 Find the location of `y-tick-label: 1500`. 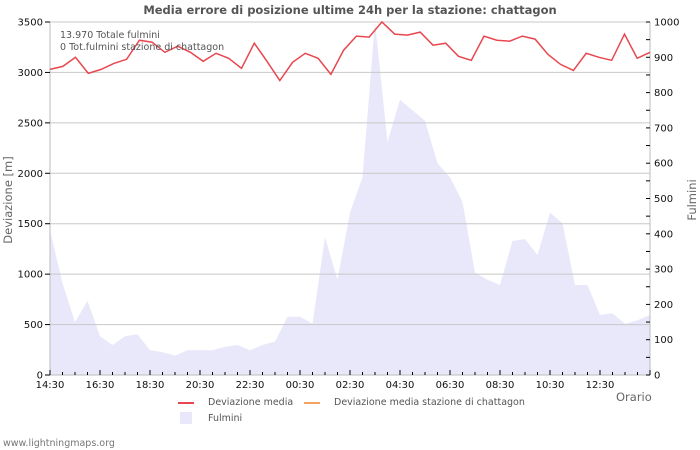

y-tick-label: 1500 is located at coordinates (30, 224).